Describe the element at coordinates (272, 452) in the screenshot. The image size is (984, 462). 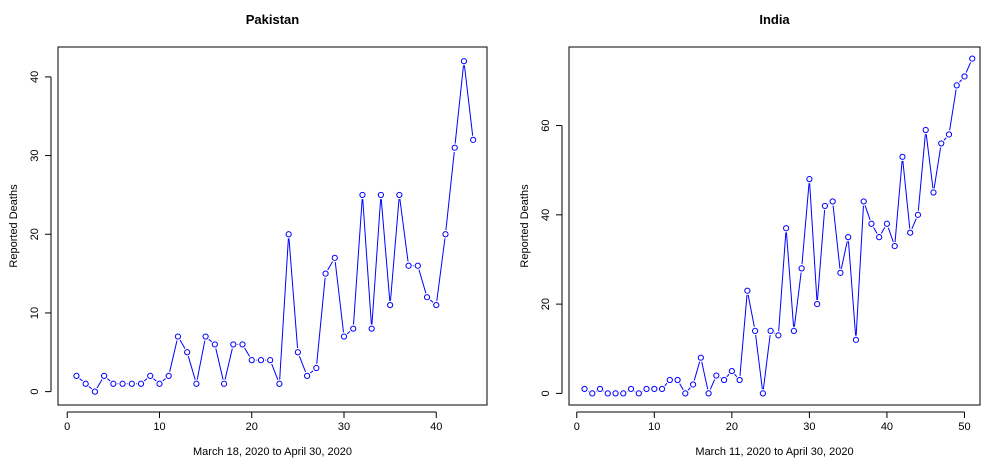
I see `x-axis-label: March 18, 2020 to April 30, 2020` at that location.